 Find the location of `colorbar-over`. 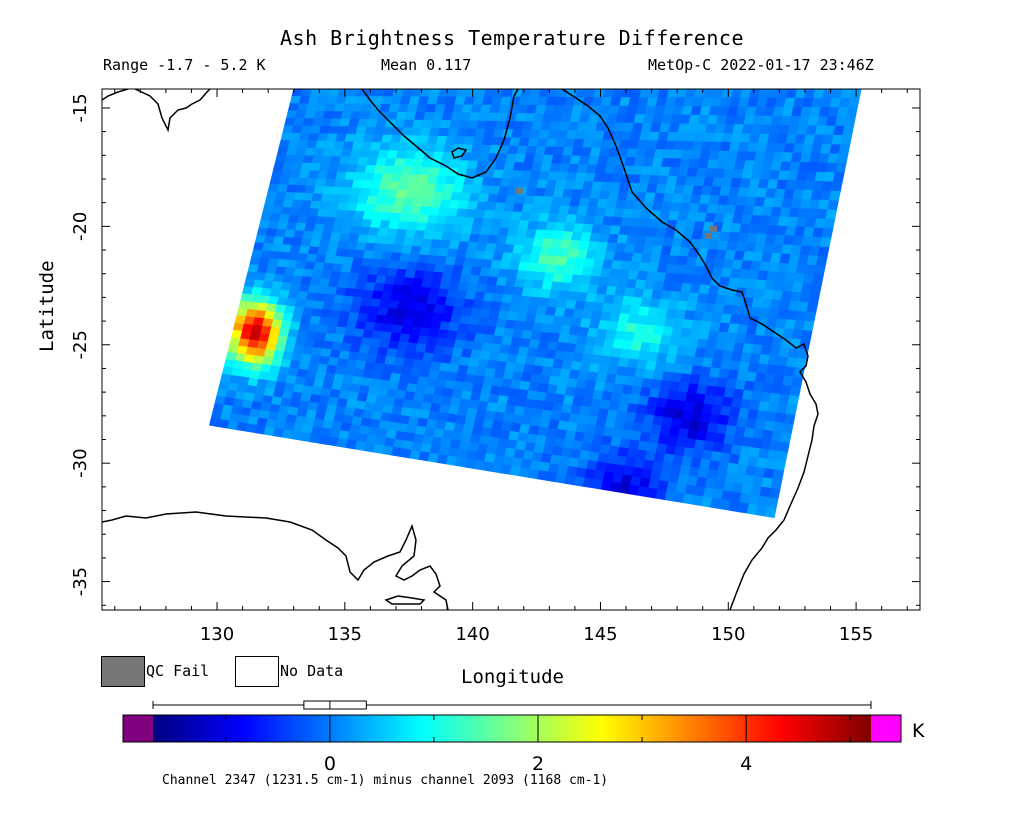

colorbar-over is located at coordinates (886, 728).